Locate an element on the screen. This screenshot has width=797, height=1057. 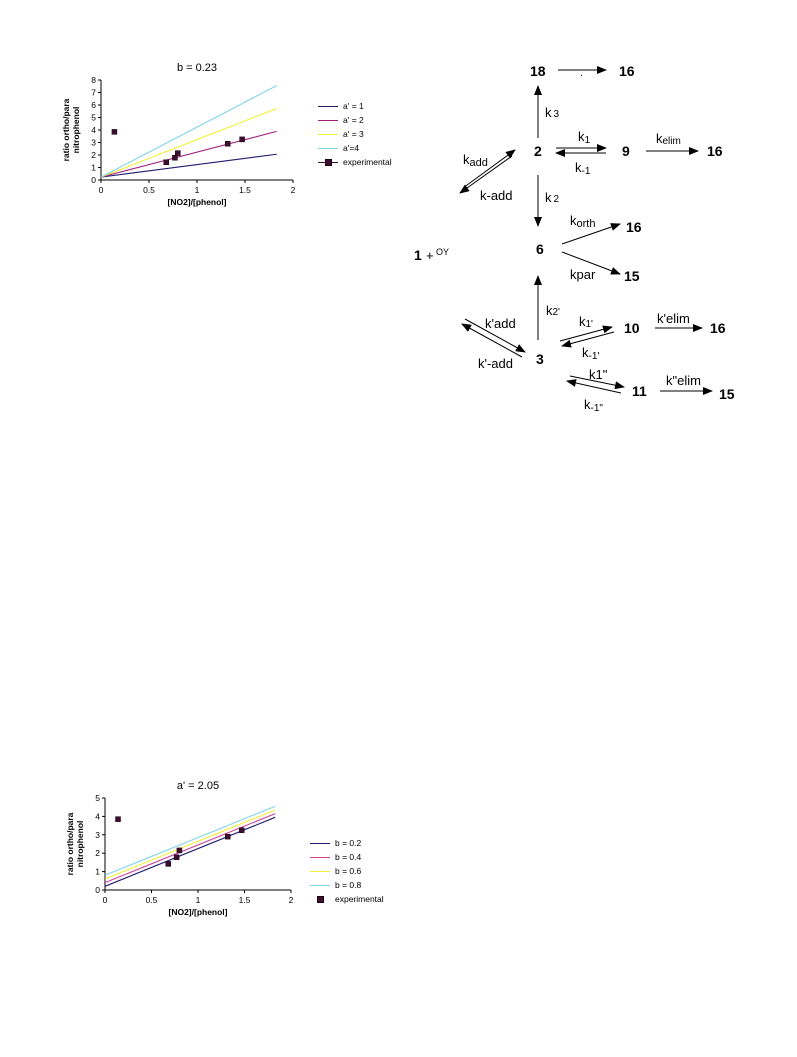
rate-k1prime: k1' is located at coordinates (586, 322).